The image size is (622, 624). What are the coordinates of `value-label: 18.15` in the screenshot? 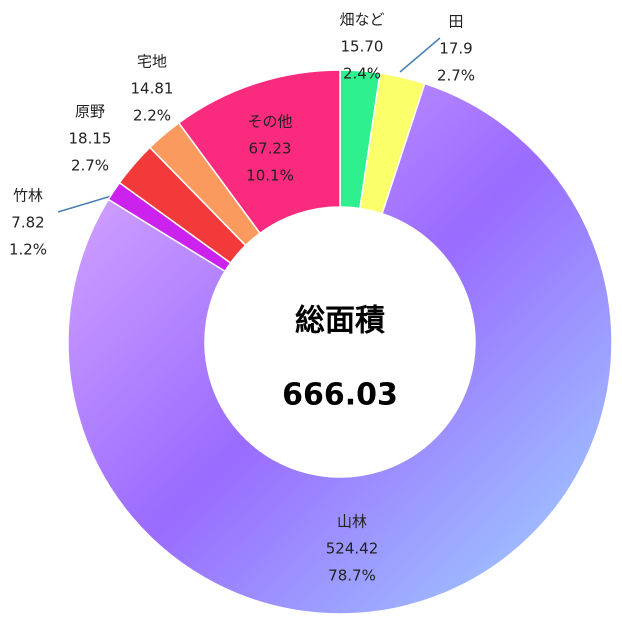 It's located at (90, 139).